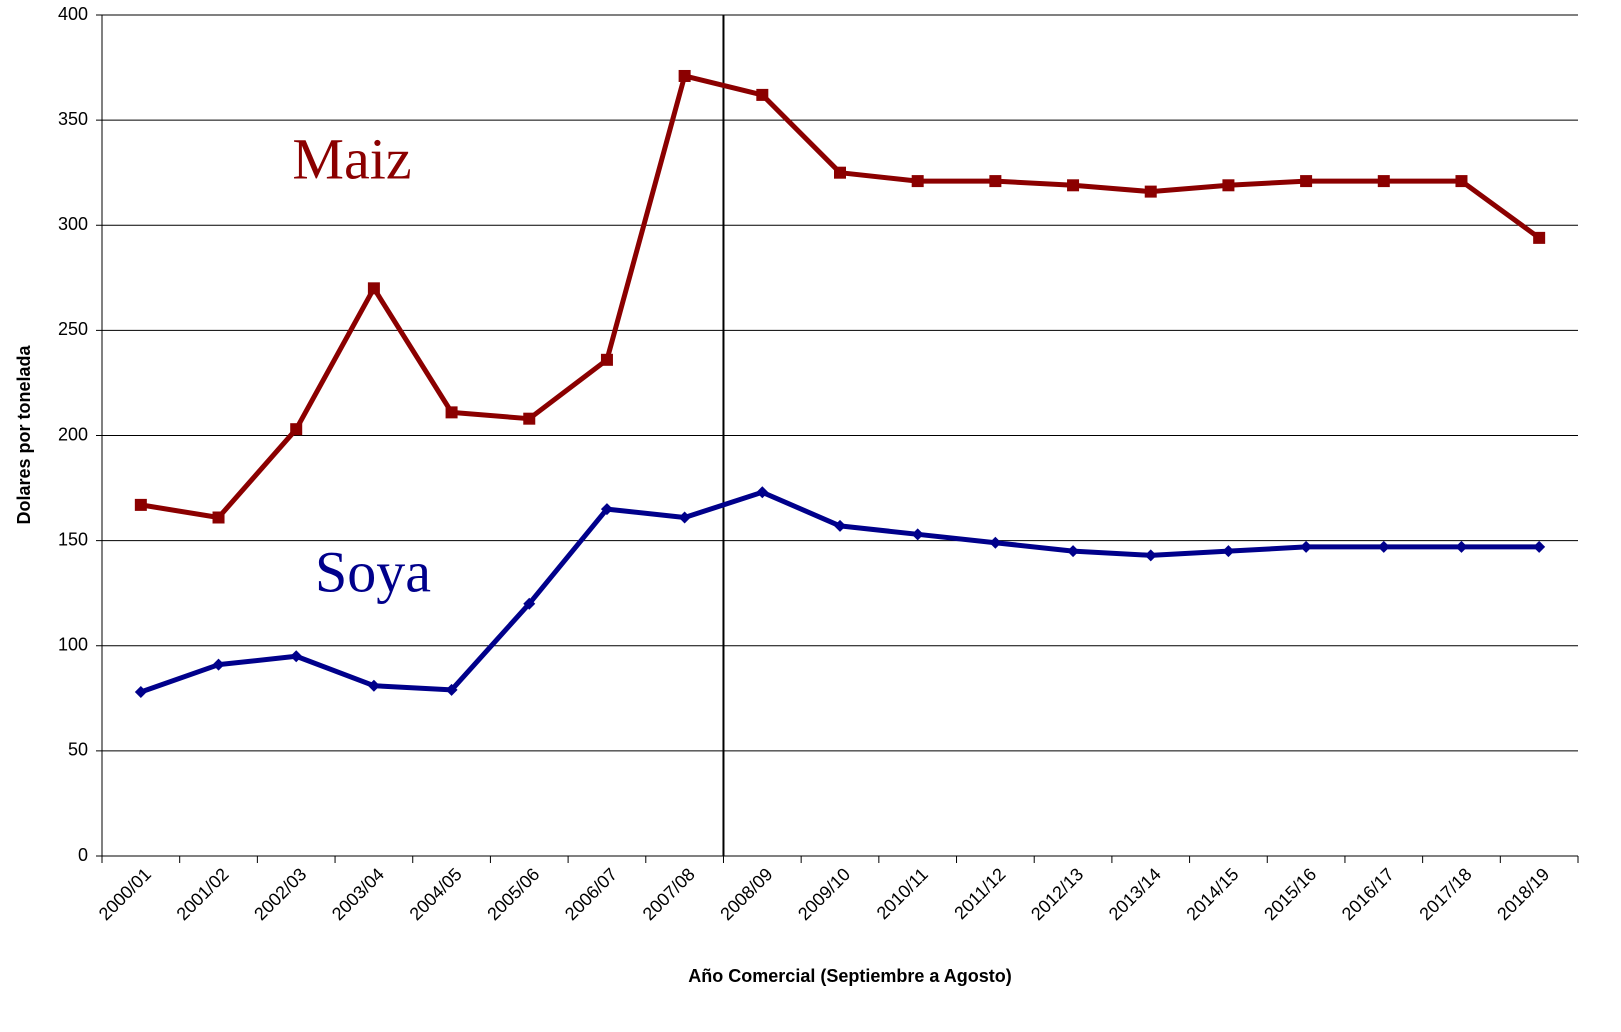  What do you see at coordinates (1368, 894) in the screenshot?
I see `x-tick-label: 2016/17` at bounding box center [1368, 894].